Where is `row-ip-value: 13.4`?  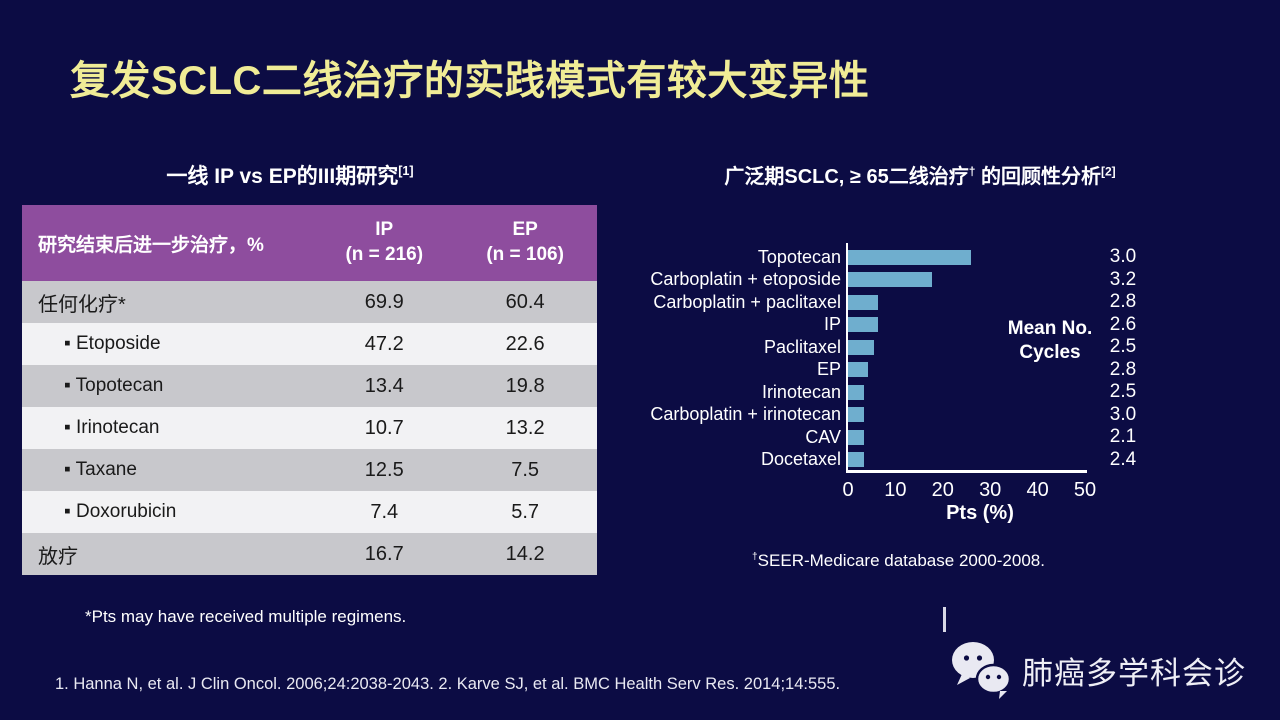
row-ip-value: 13.4 is located at coordinates (384, 385).